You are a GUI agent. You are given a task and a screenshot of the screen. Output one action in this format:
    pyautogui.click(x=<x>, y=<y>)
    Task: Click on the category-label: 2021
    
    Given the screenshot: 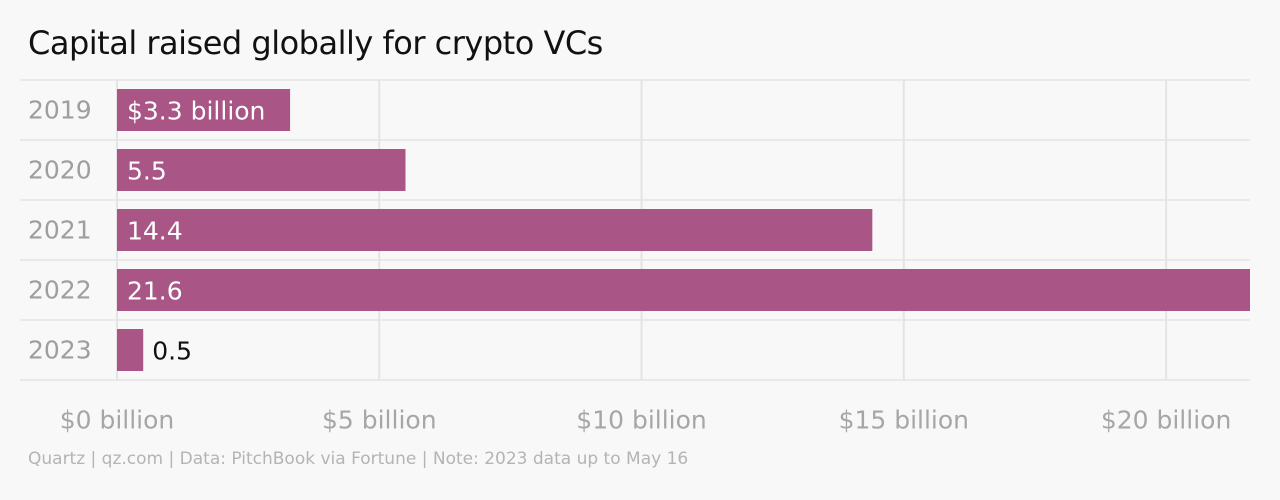 What is the action you would take?
    pyautogui.click(x=60, y=230)
    